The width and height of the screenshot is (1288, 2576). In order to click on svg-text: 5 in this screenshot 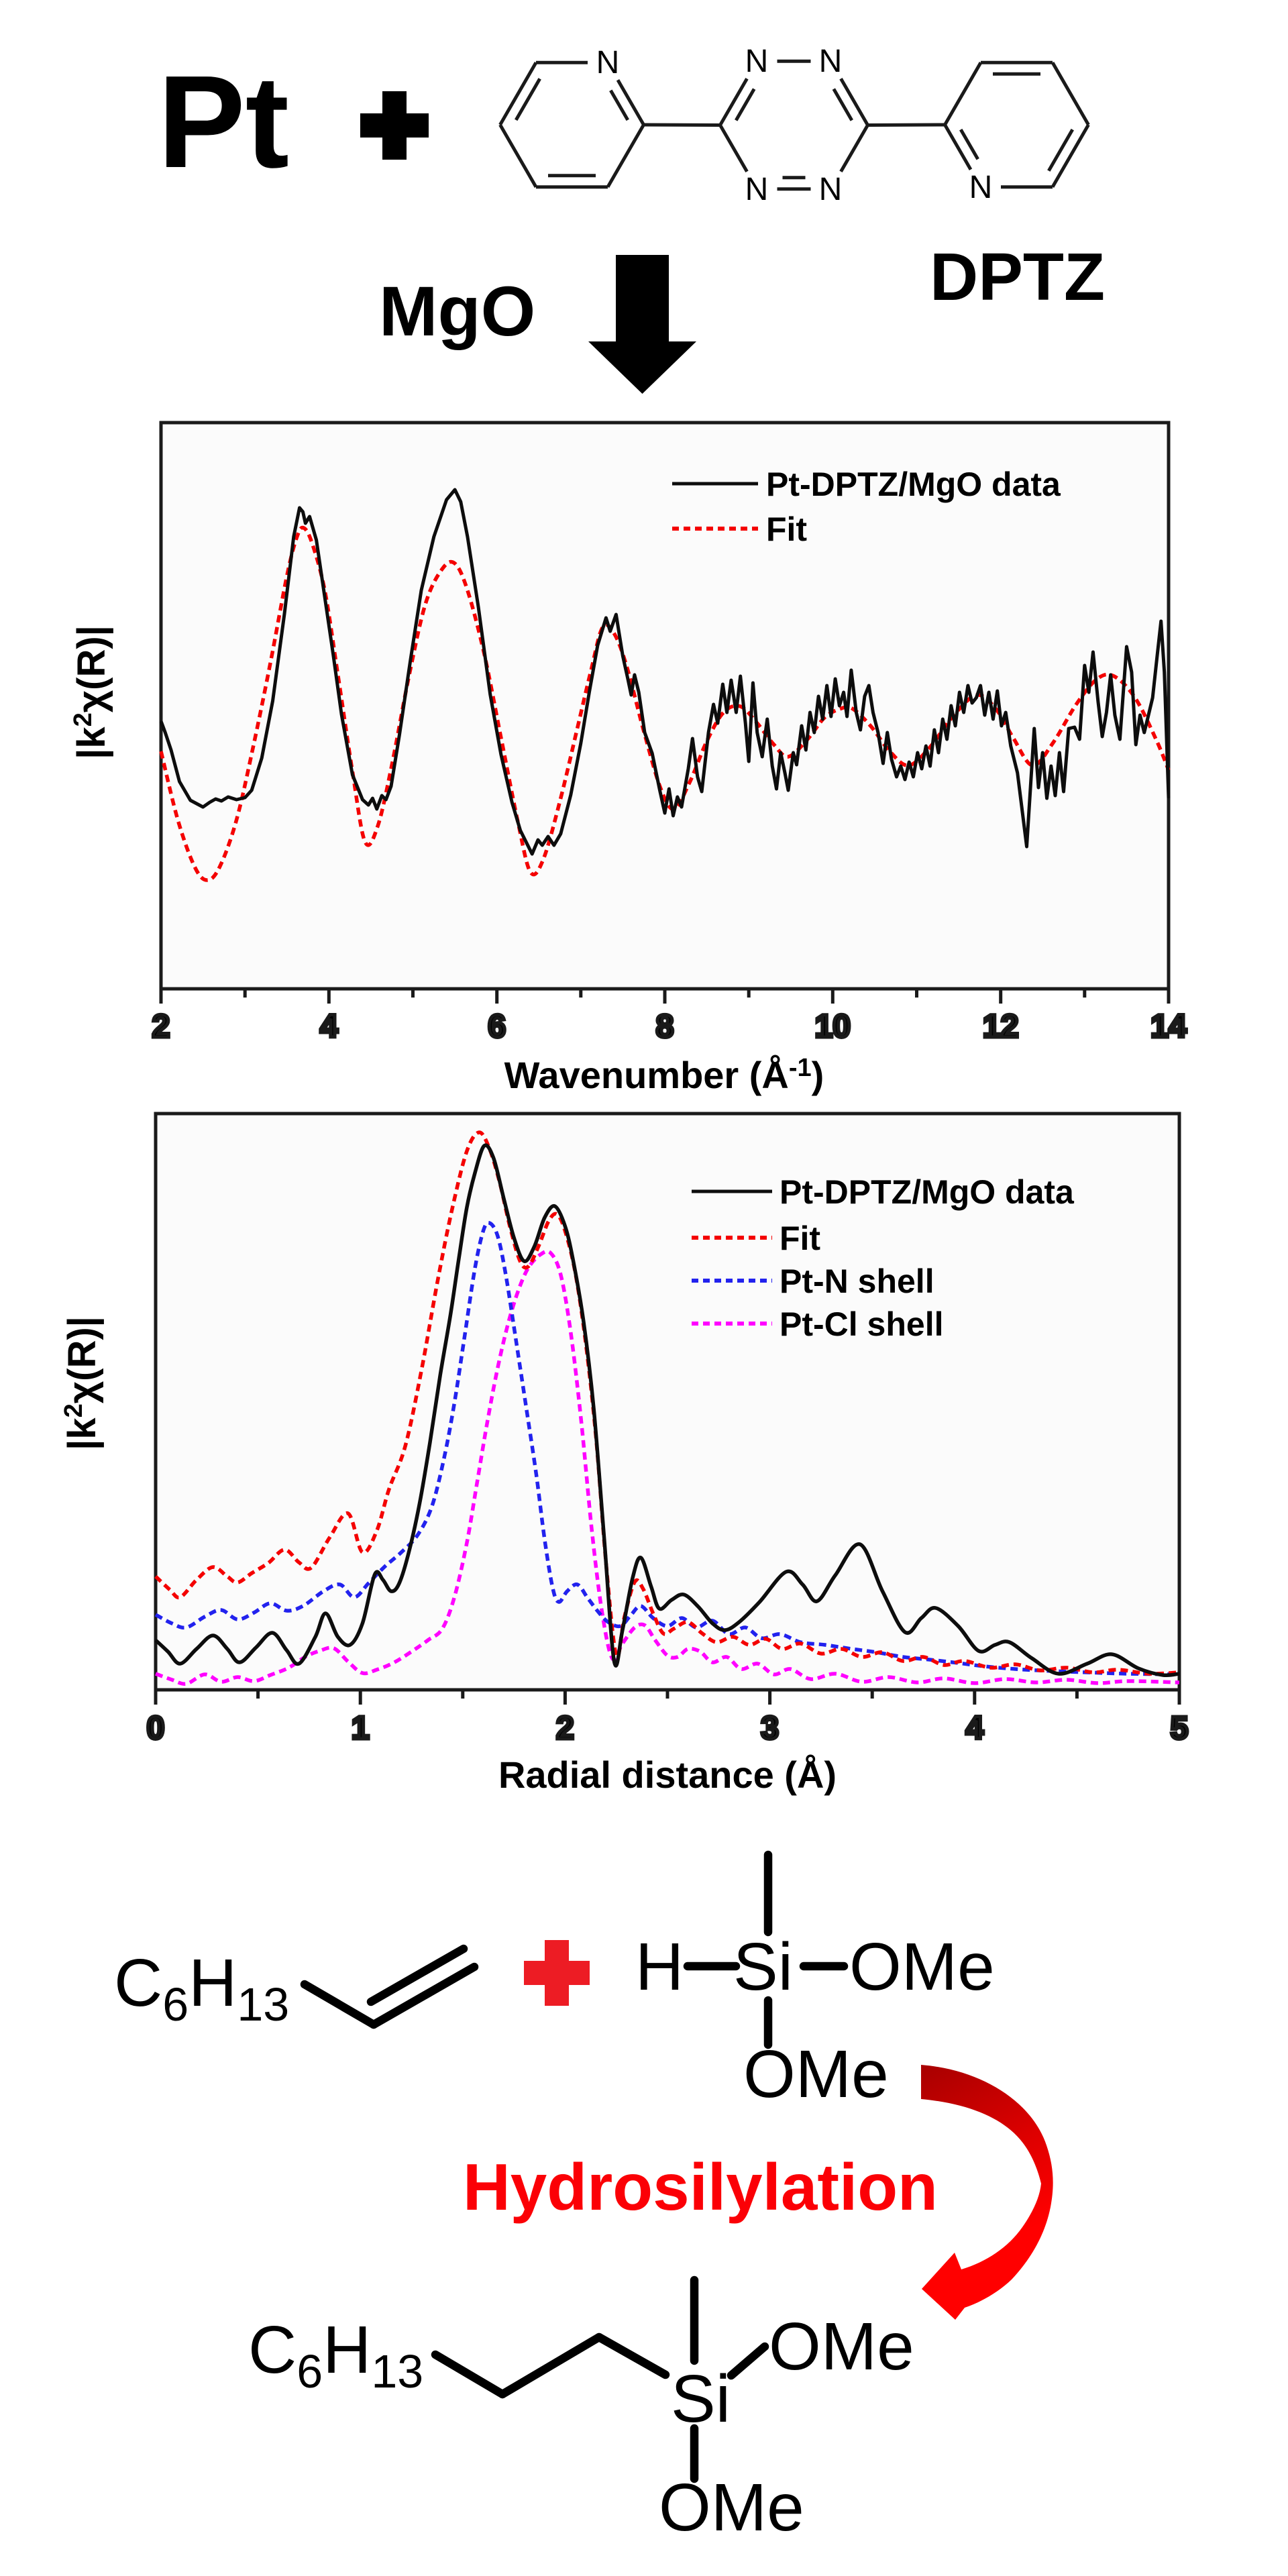, I will do `click(1180, 1728)`.